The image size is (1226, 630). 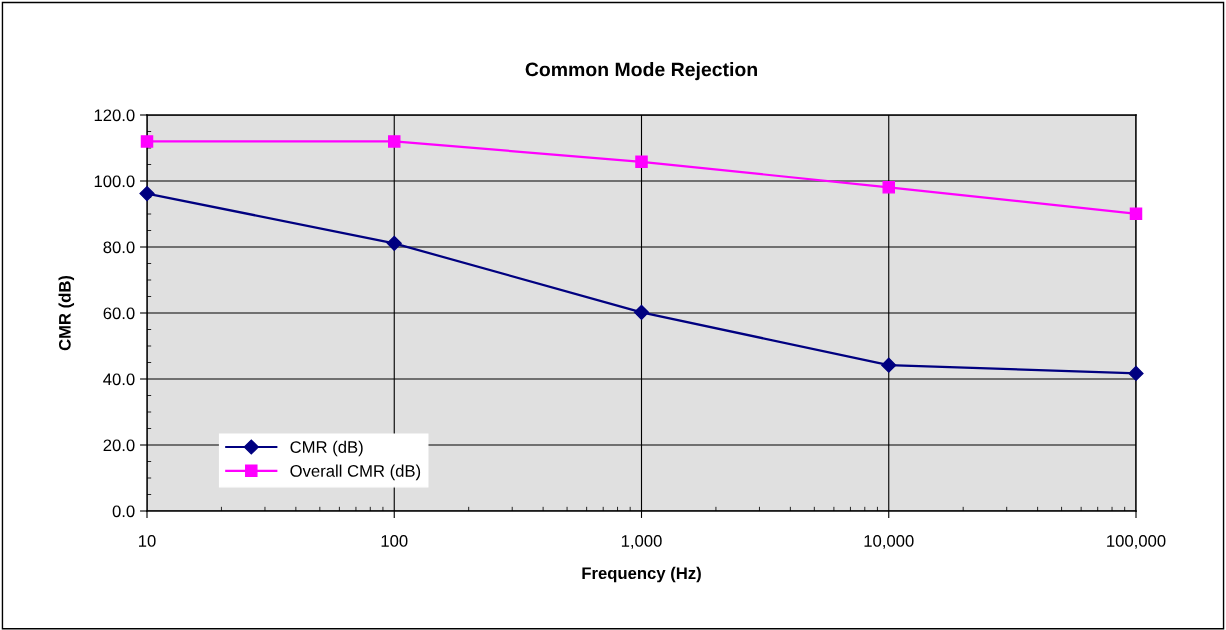 What do you see at coordinates (355, 472) in the screenshot?
I see `legend-label: Overall CMR (dB)` at bounding box center [355, 472].